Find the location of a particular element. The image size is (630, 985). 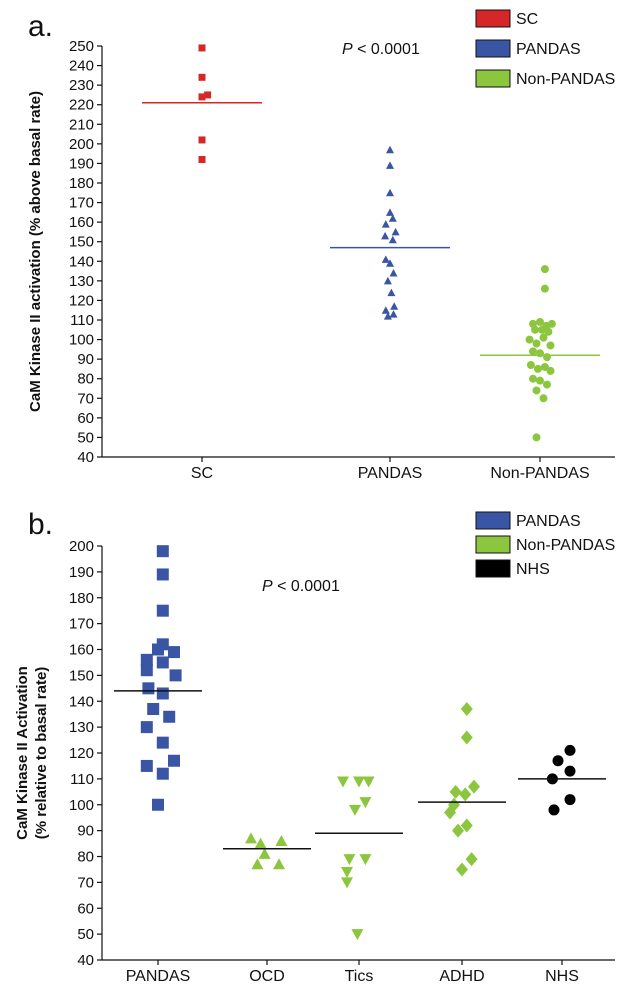

y-tick-label: 240 is located at coordinates (81, 66).